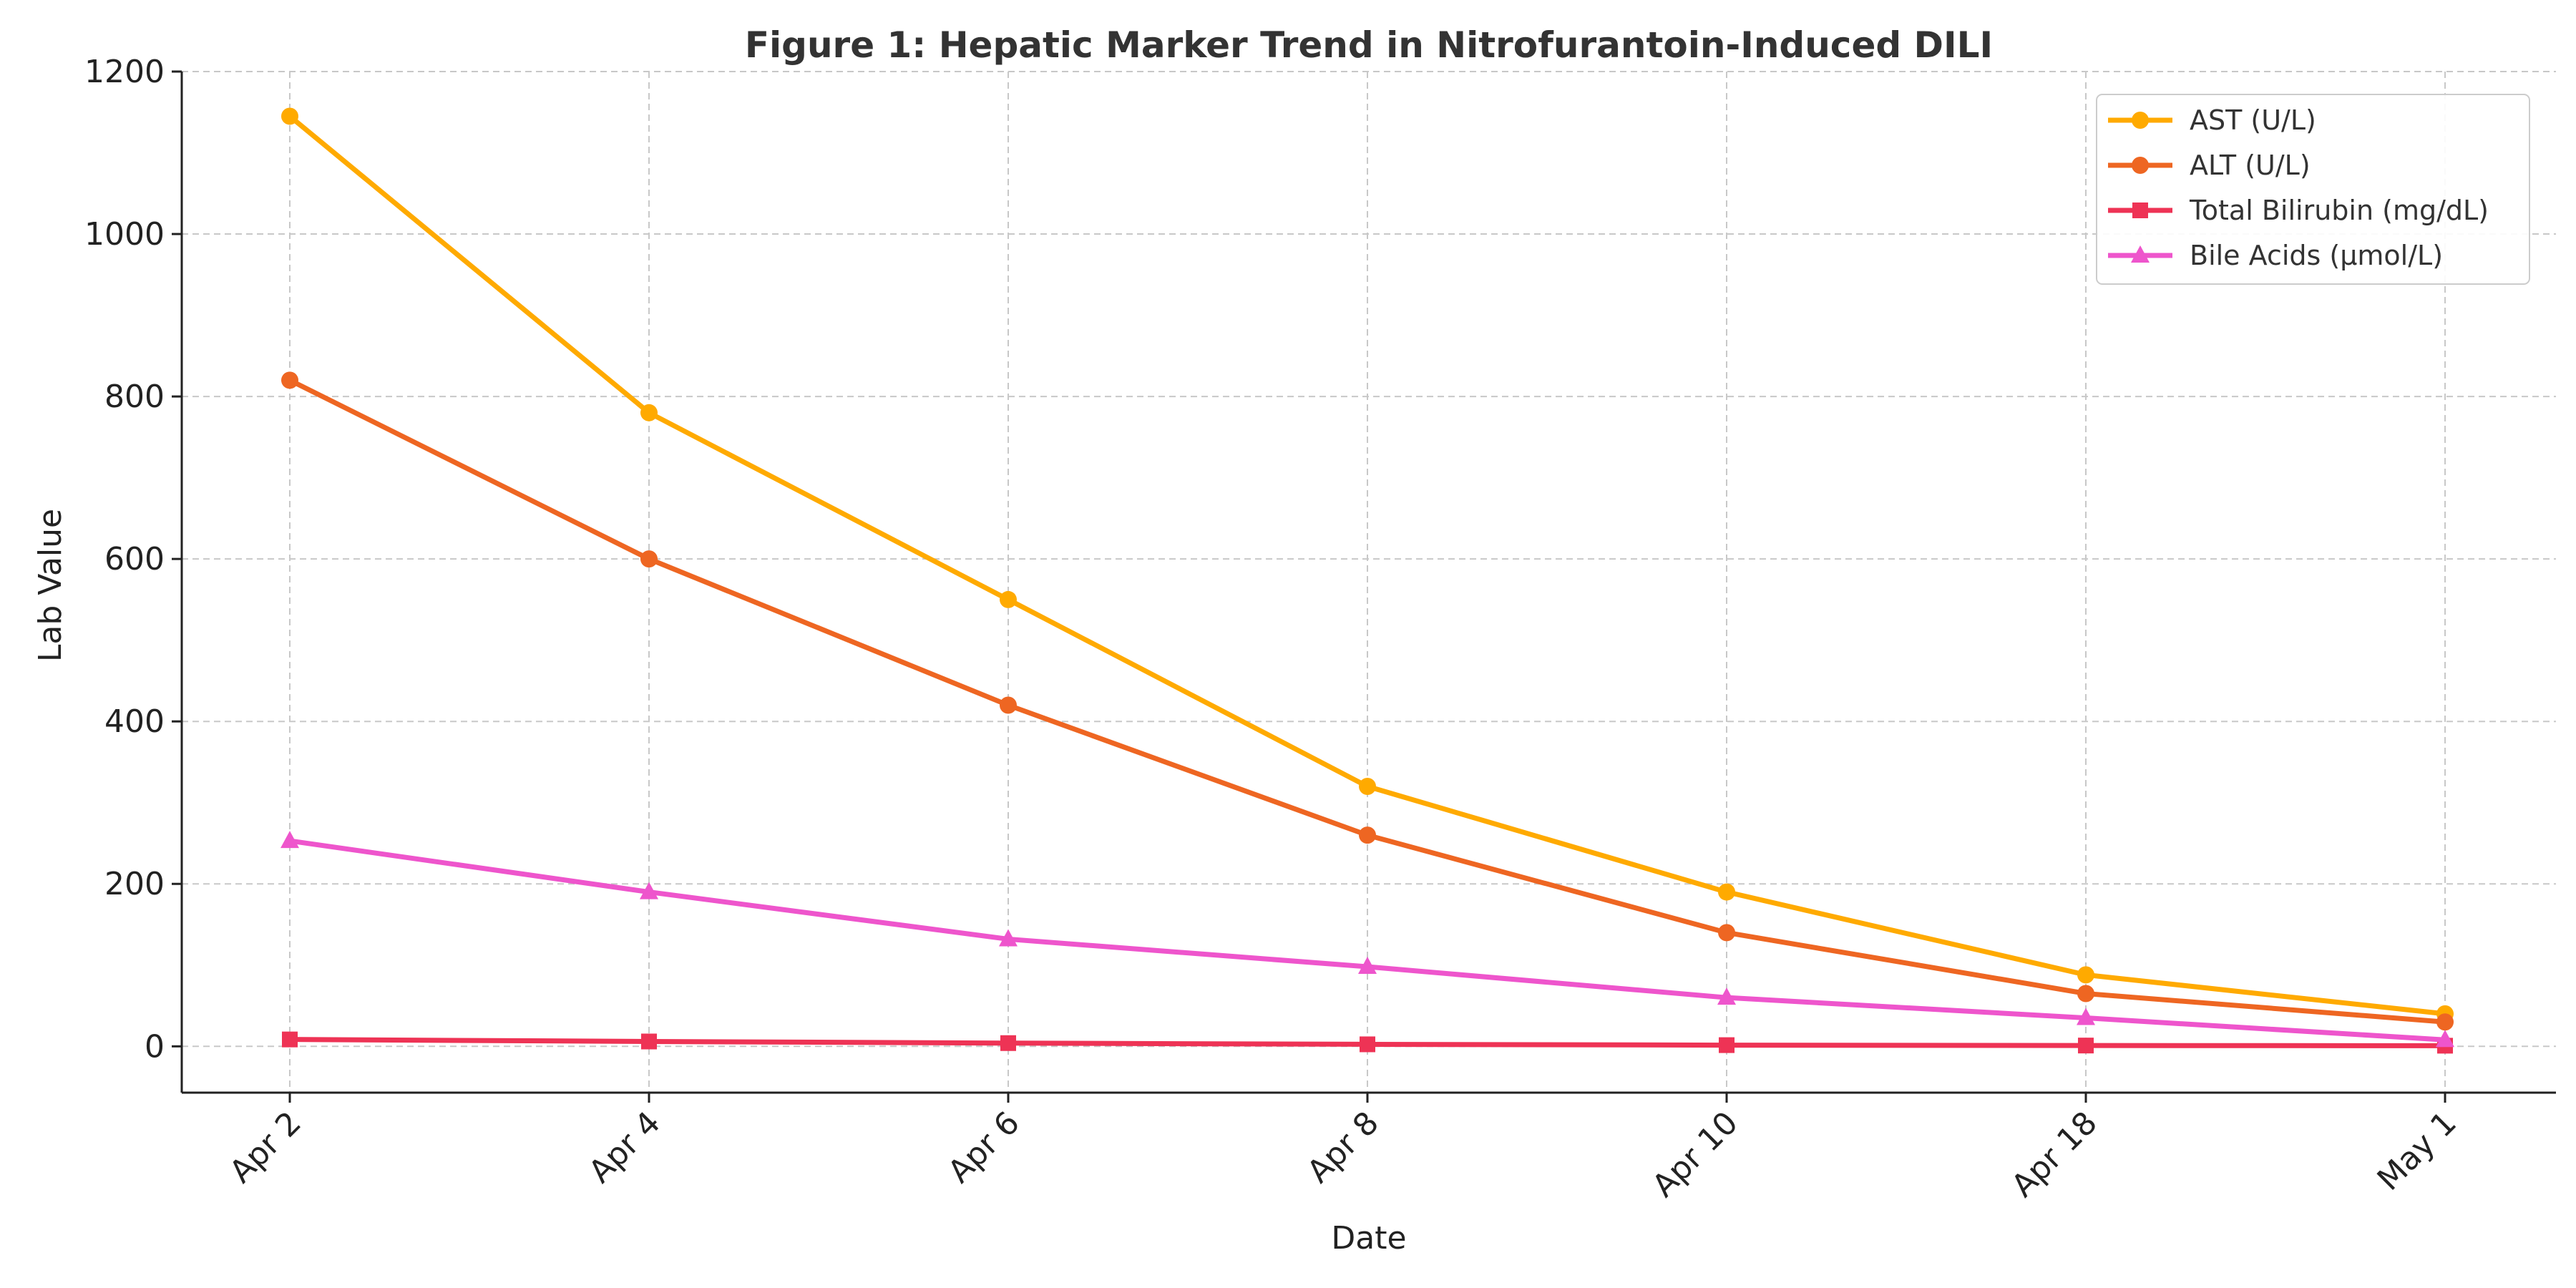 The image size is (2576, 1288). Describe the element at coordinates (2316, 255) in the screenshot. I see `legend-label: Bile Acids (μmol/L)` at that location.